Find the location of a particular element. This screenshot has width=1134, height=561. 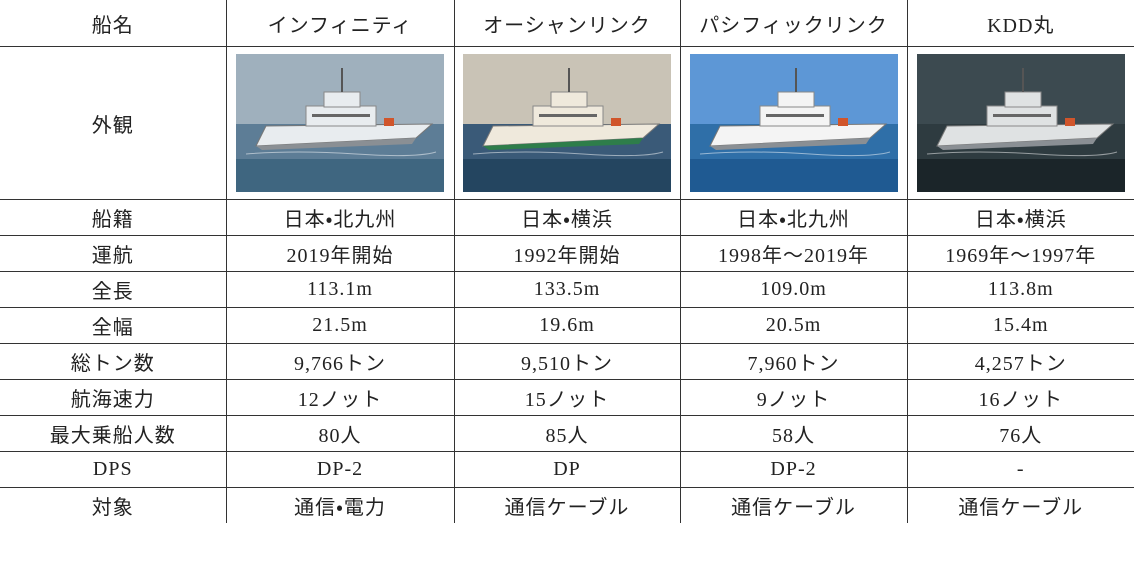

data-cell: 1992年開始 is located at coordinates (567, 253).